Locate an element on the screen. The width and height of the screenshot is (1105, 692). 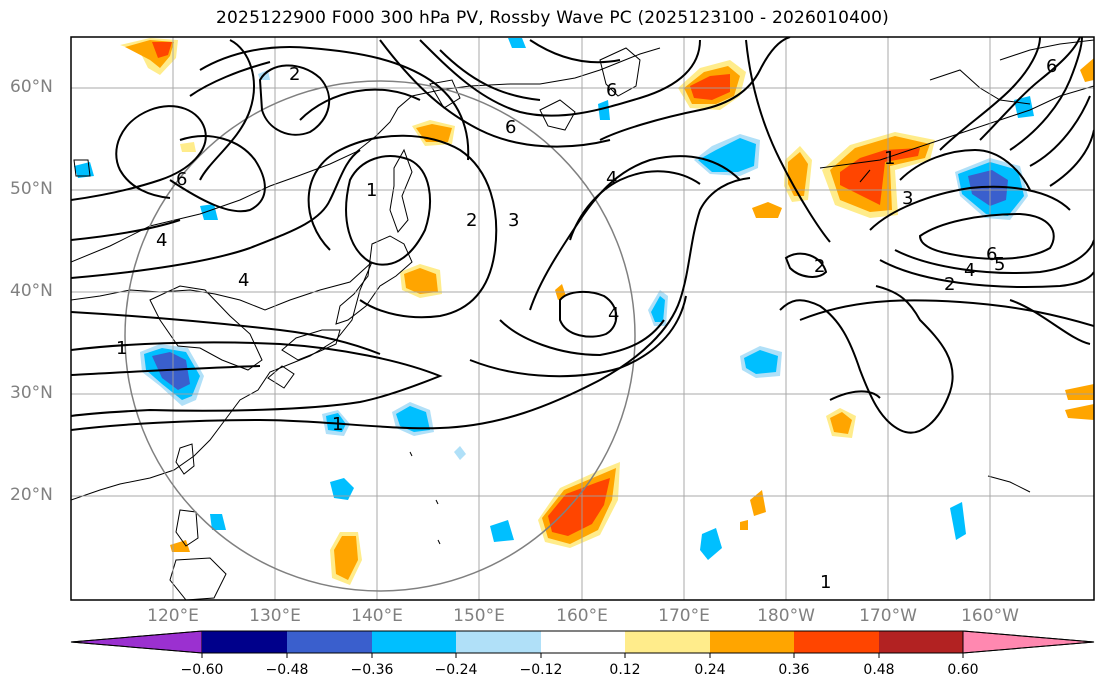
colorbar-tick-label: 0.24 is located at coordinates (710, 670).